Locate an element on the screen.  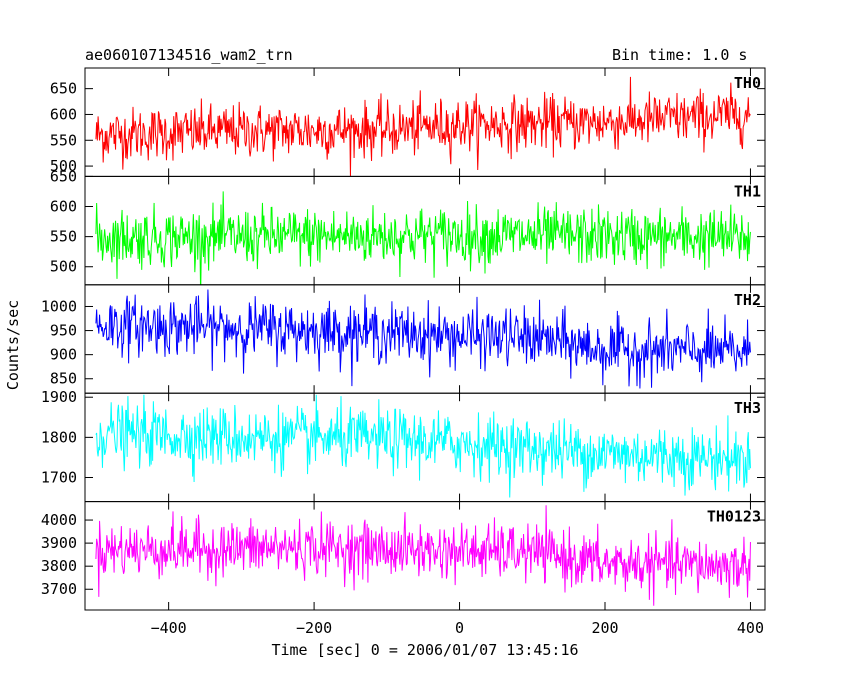
y-tick-label: 1000 is located at coordinates (59, 306).